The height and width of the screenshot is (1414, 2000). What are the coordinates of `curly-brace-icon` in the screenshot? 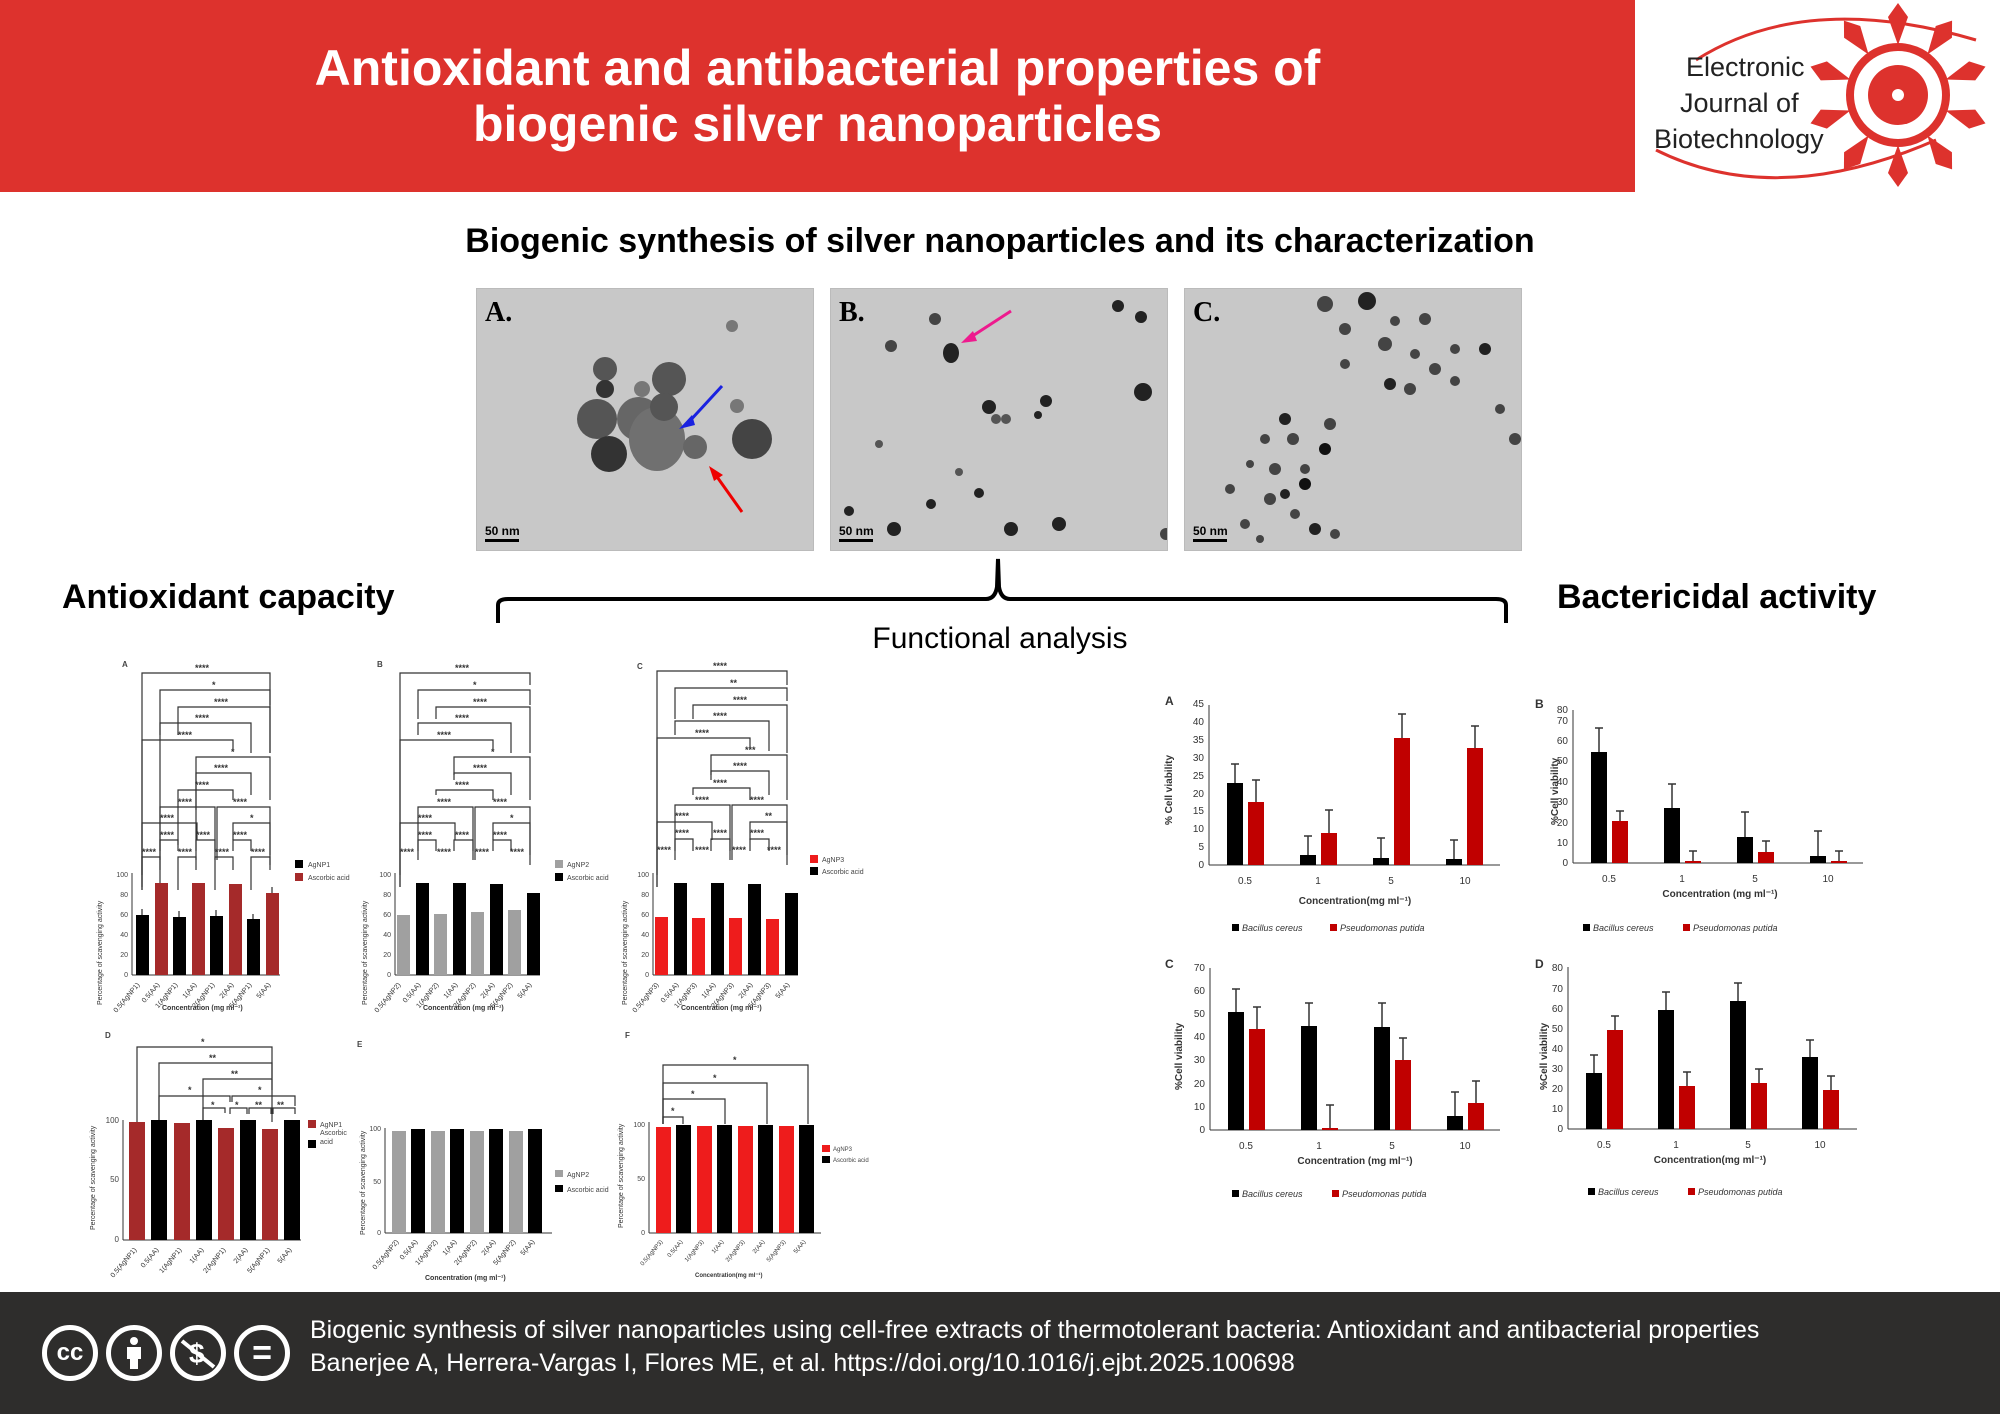 It's located at (1002, 590).